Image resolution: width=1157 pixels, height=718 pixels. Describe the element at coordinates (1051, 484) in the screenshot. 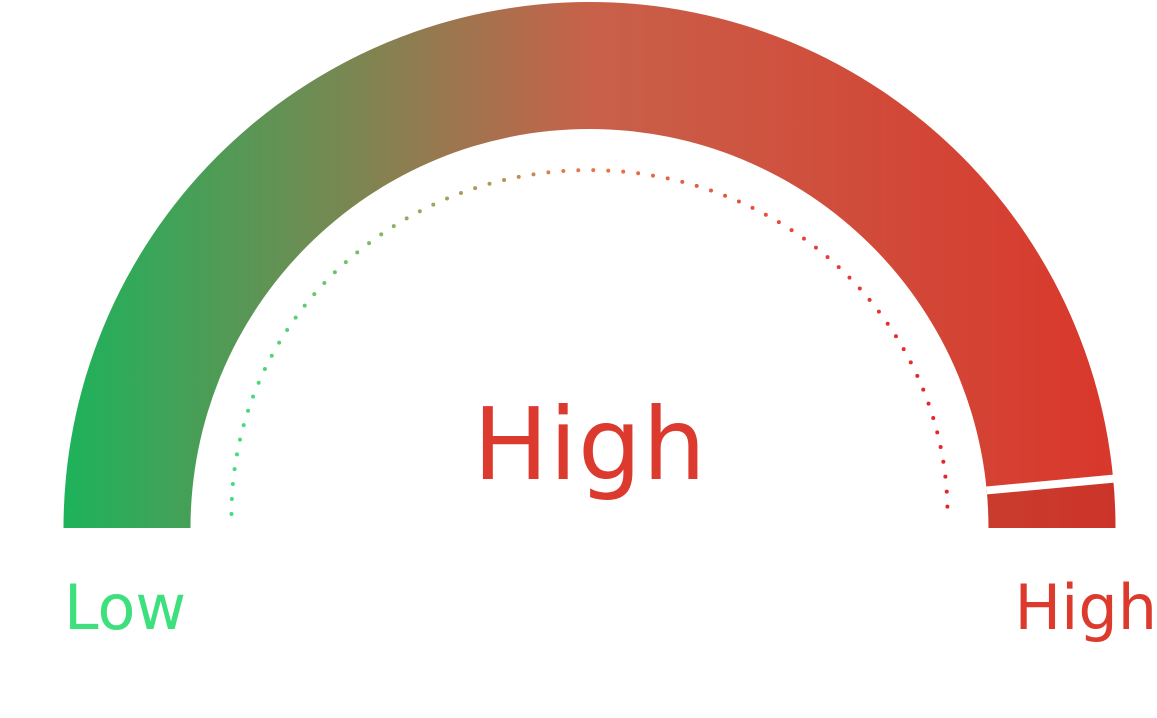

I see `gauge-needle` at that location.